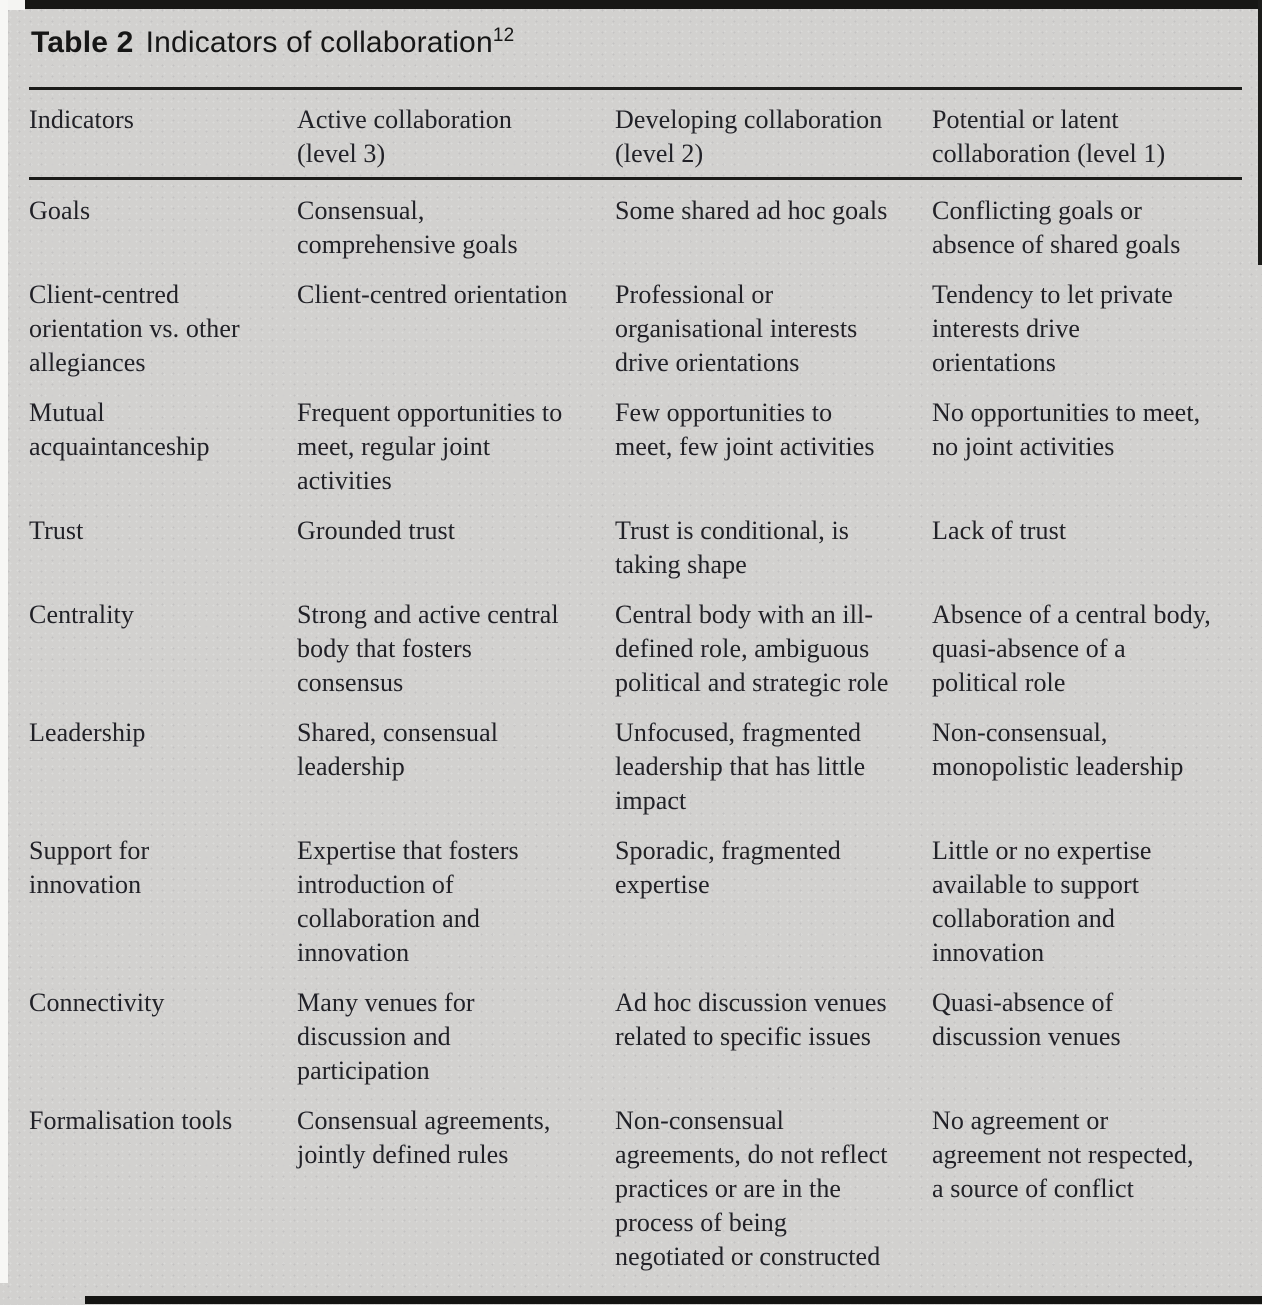 This screenshot has width=1262, height=1305. I want to click on table-bottom-rule, so click(673, 1300).